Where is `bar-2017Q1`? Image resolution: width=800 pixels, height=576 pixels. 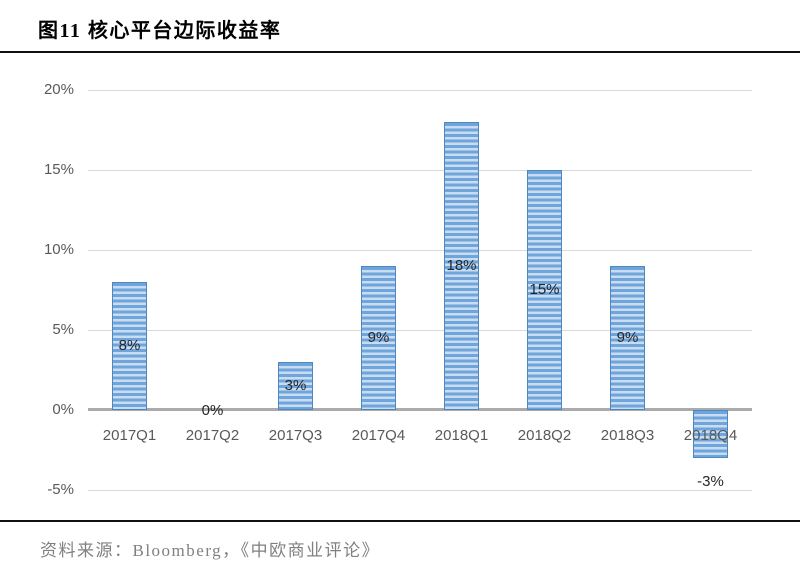 bar-2017Q1 is located at coordinates (129, 346).